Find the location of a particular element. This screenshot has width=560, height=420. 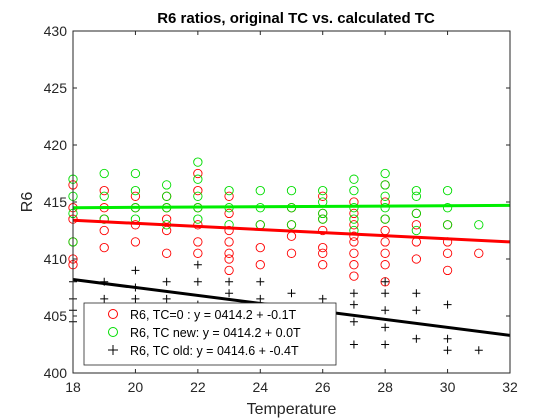

y-tick-label: 425 is located at coordinates (56, 88).